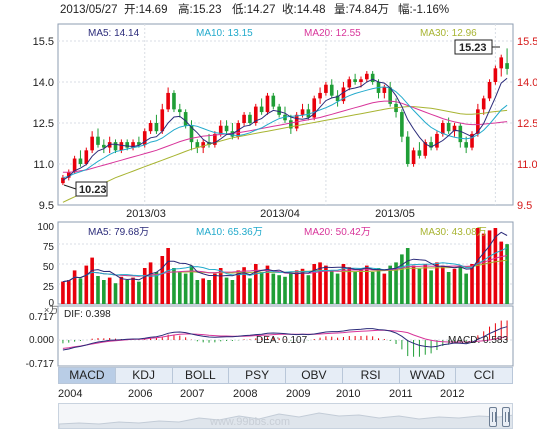 Image resolution: width=537 pixels, height=431 pixels. Describe the element at coordinates (257, 375) in the screenshot. I see `tab-psy: PSY` at that location.